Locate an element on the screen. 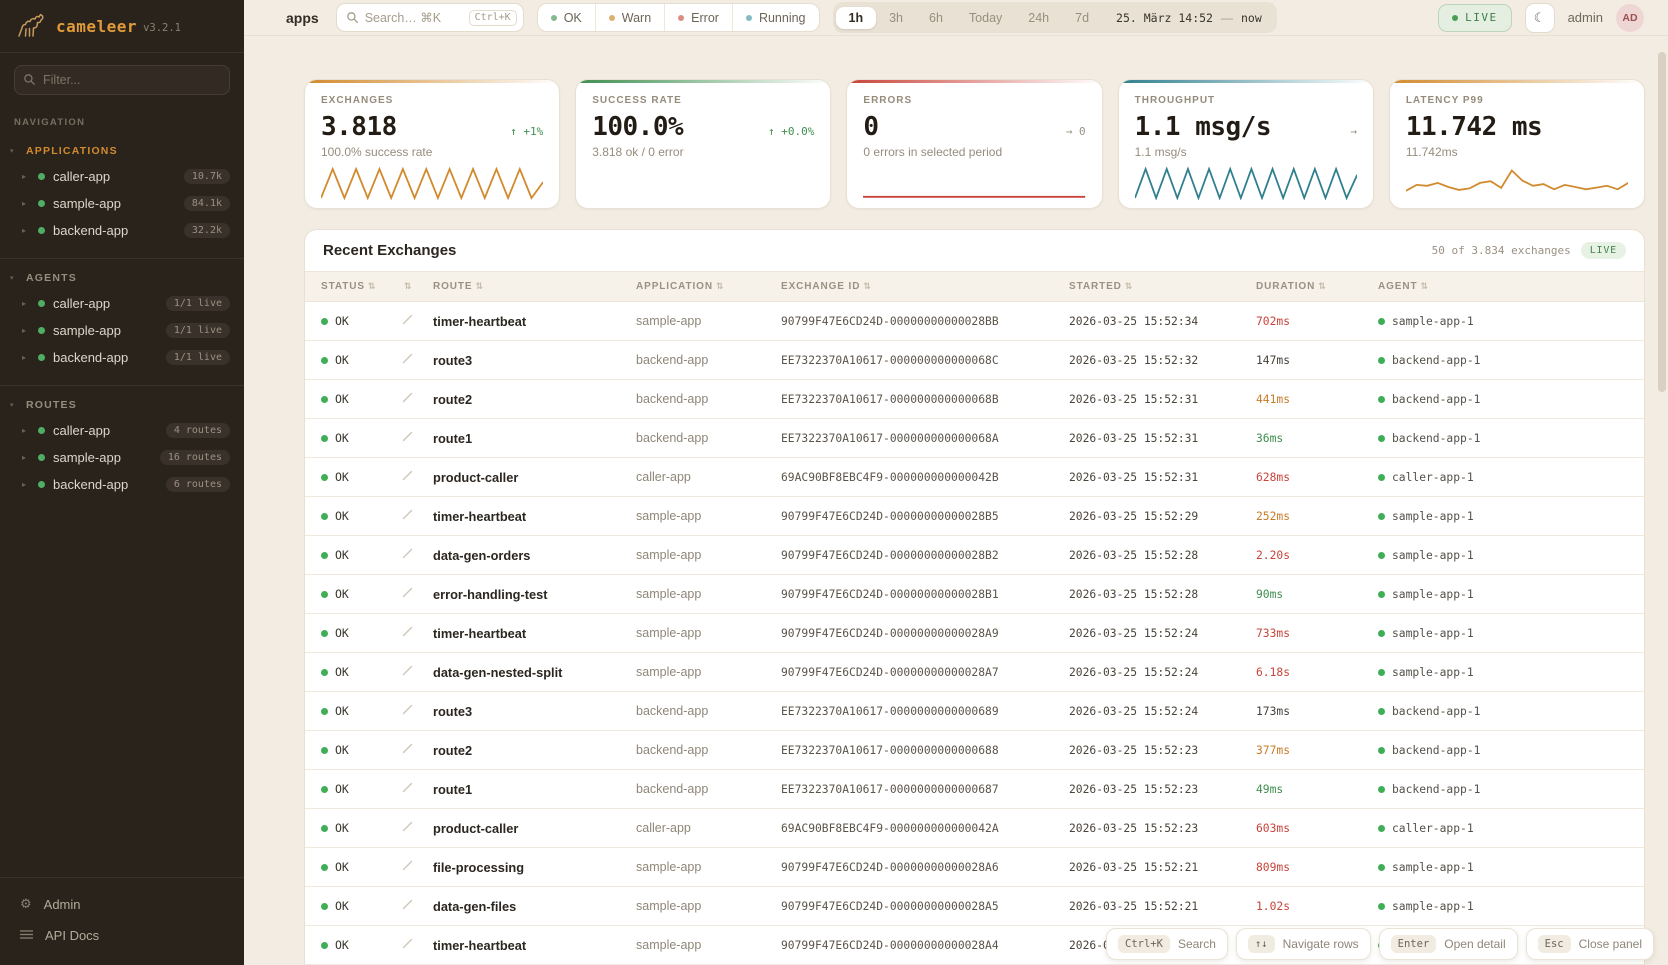  status-filter-running: Running is located at coordinates (775, 17).